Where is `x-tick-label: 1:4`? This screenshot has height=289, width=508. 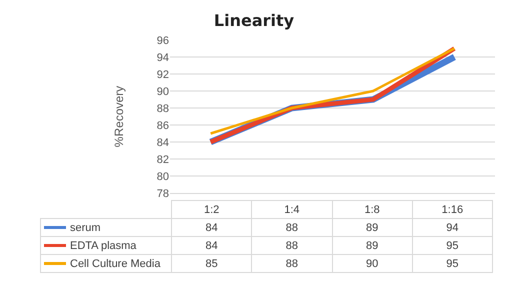
x-tick-label: 1:4 is located at coordinates (292, 209).